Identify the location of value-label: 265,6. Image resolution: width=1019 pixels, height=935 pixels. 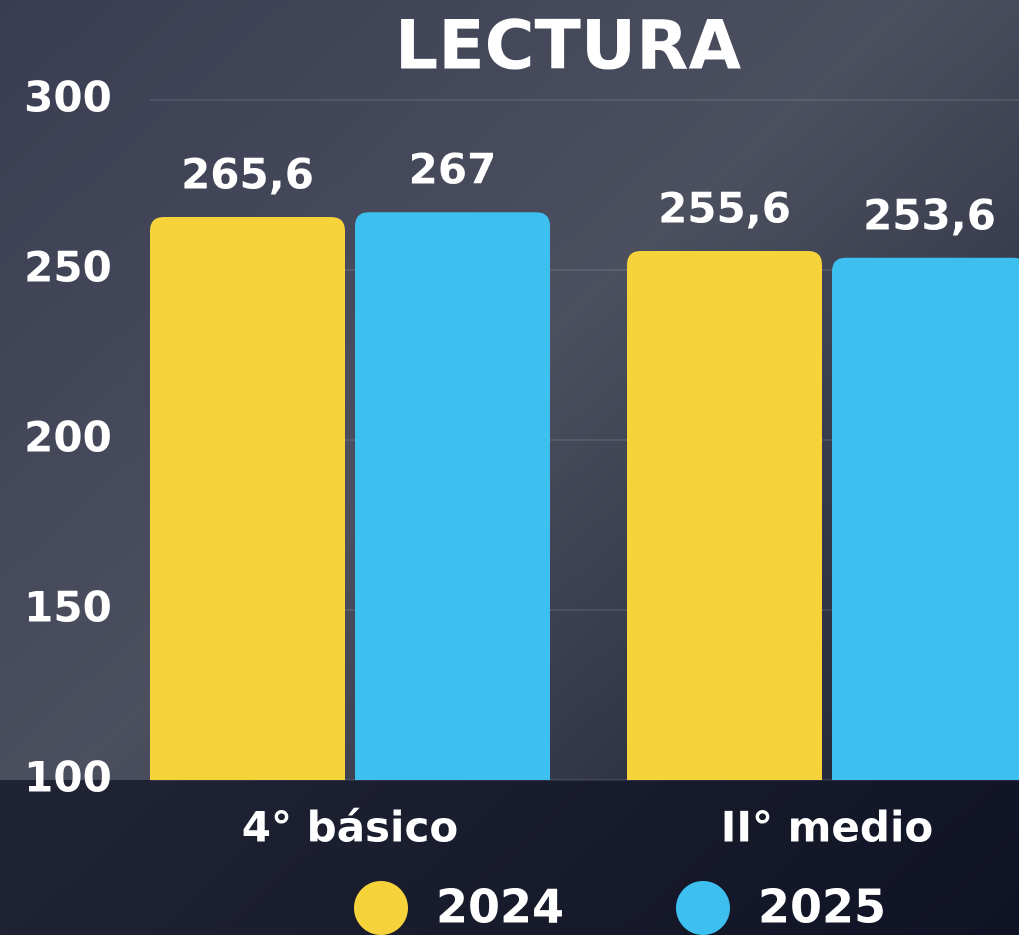
(247, 173).